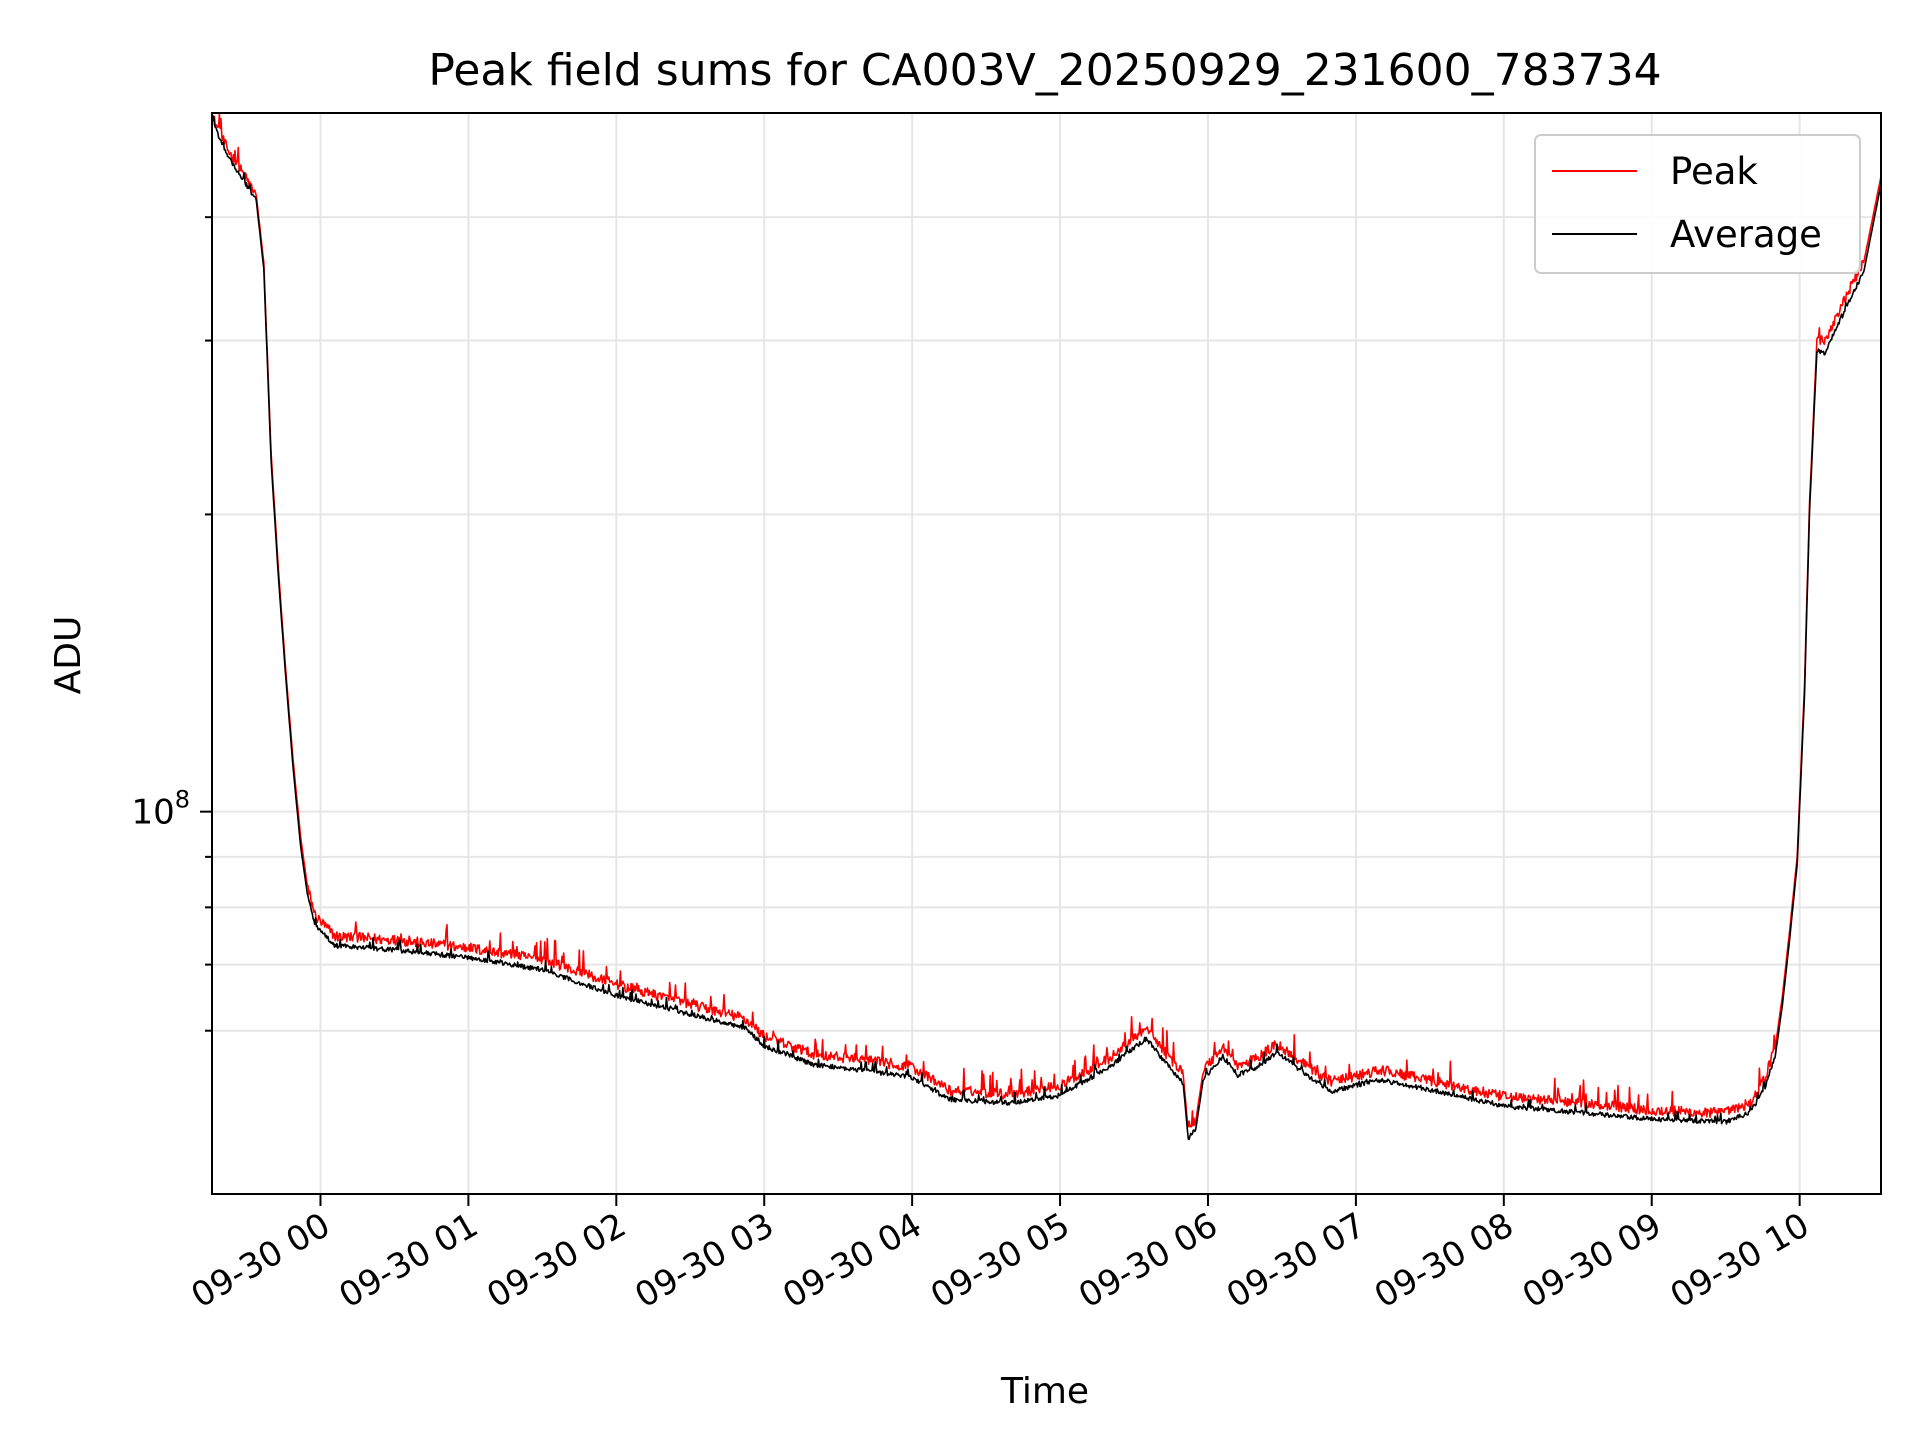 The image size is (1920, 1440). I want to click on legend-box, so click(1697, 204).